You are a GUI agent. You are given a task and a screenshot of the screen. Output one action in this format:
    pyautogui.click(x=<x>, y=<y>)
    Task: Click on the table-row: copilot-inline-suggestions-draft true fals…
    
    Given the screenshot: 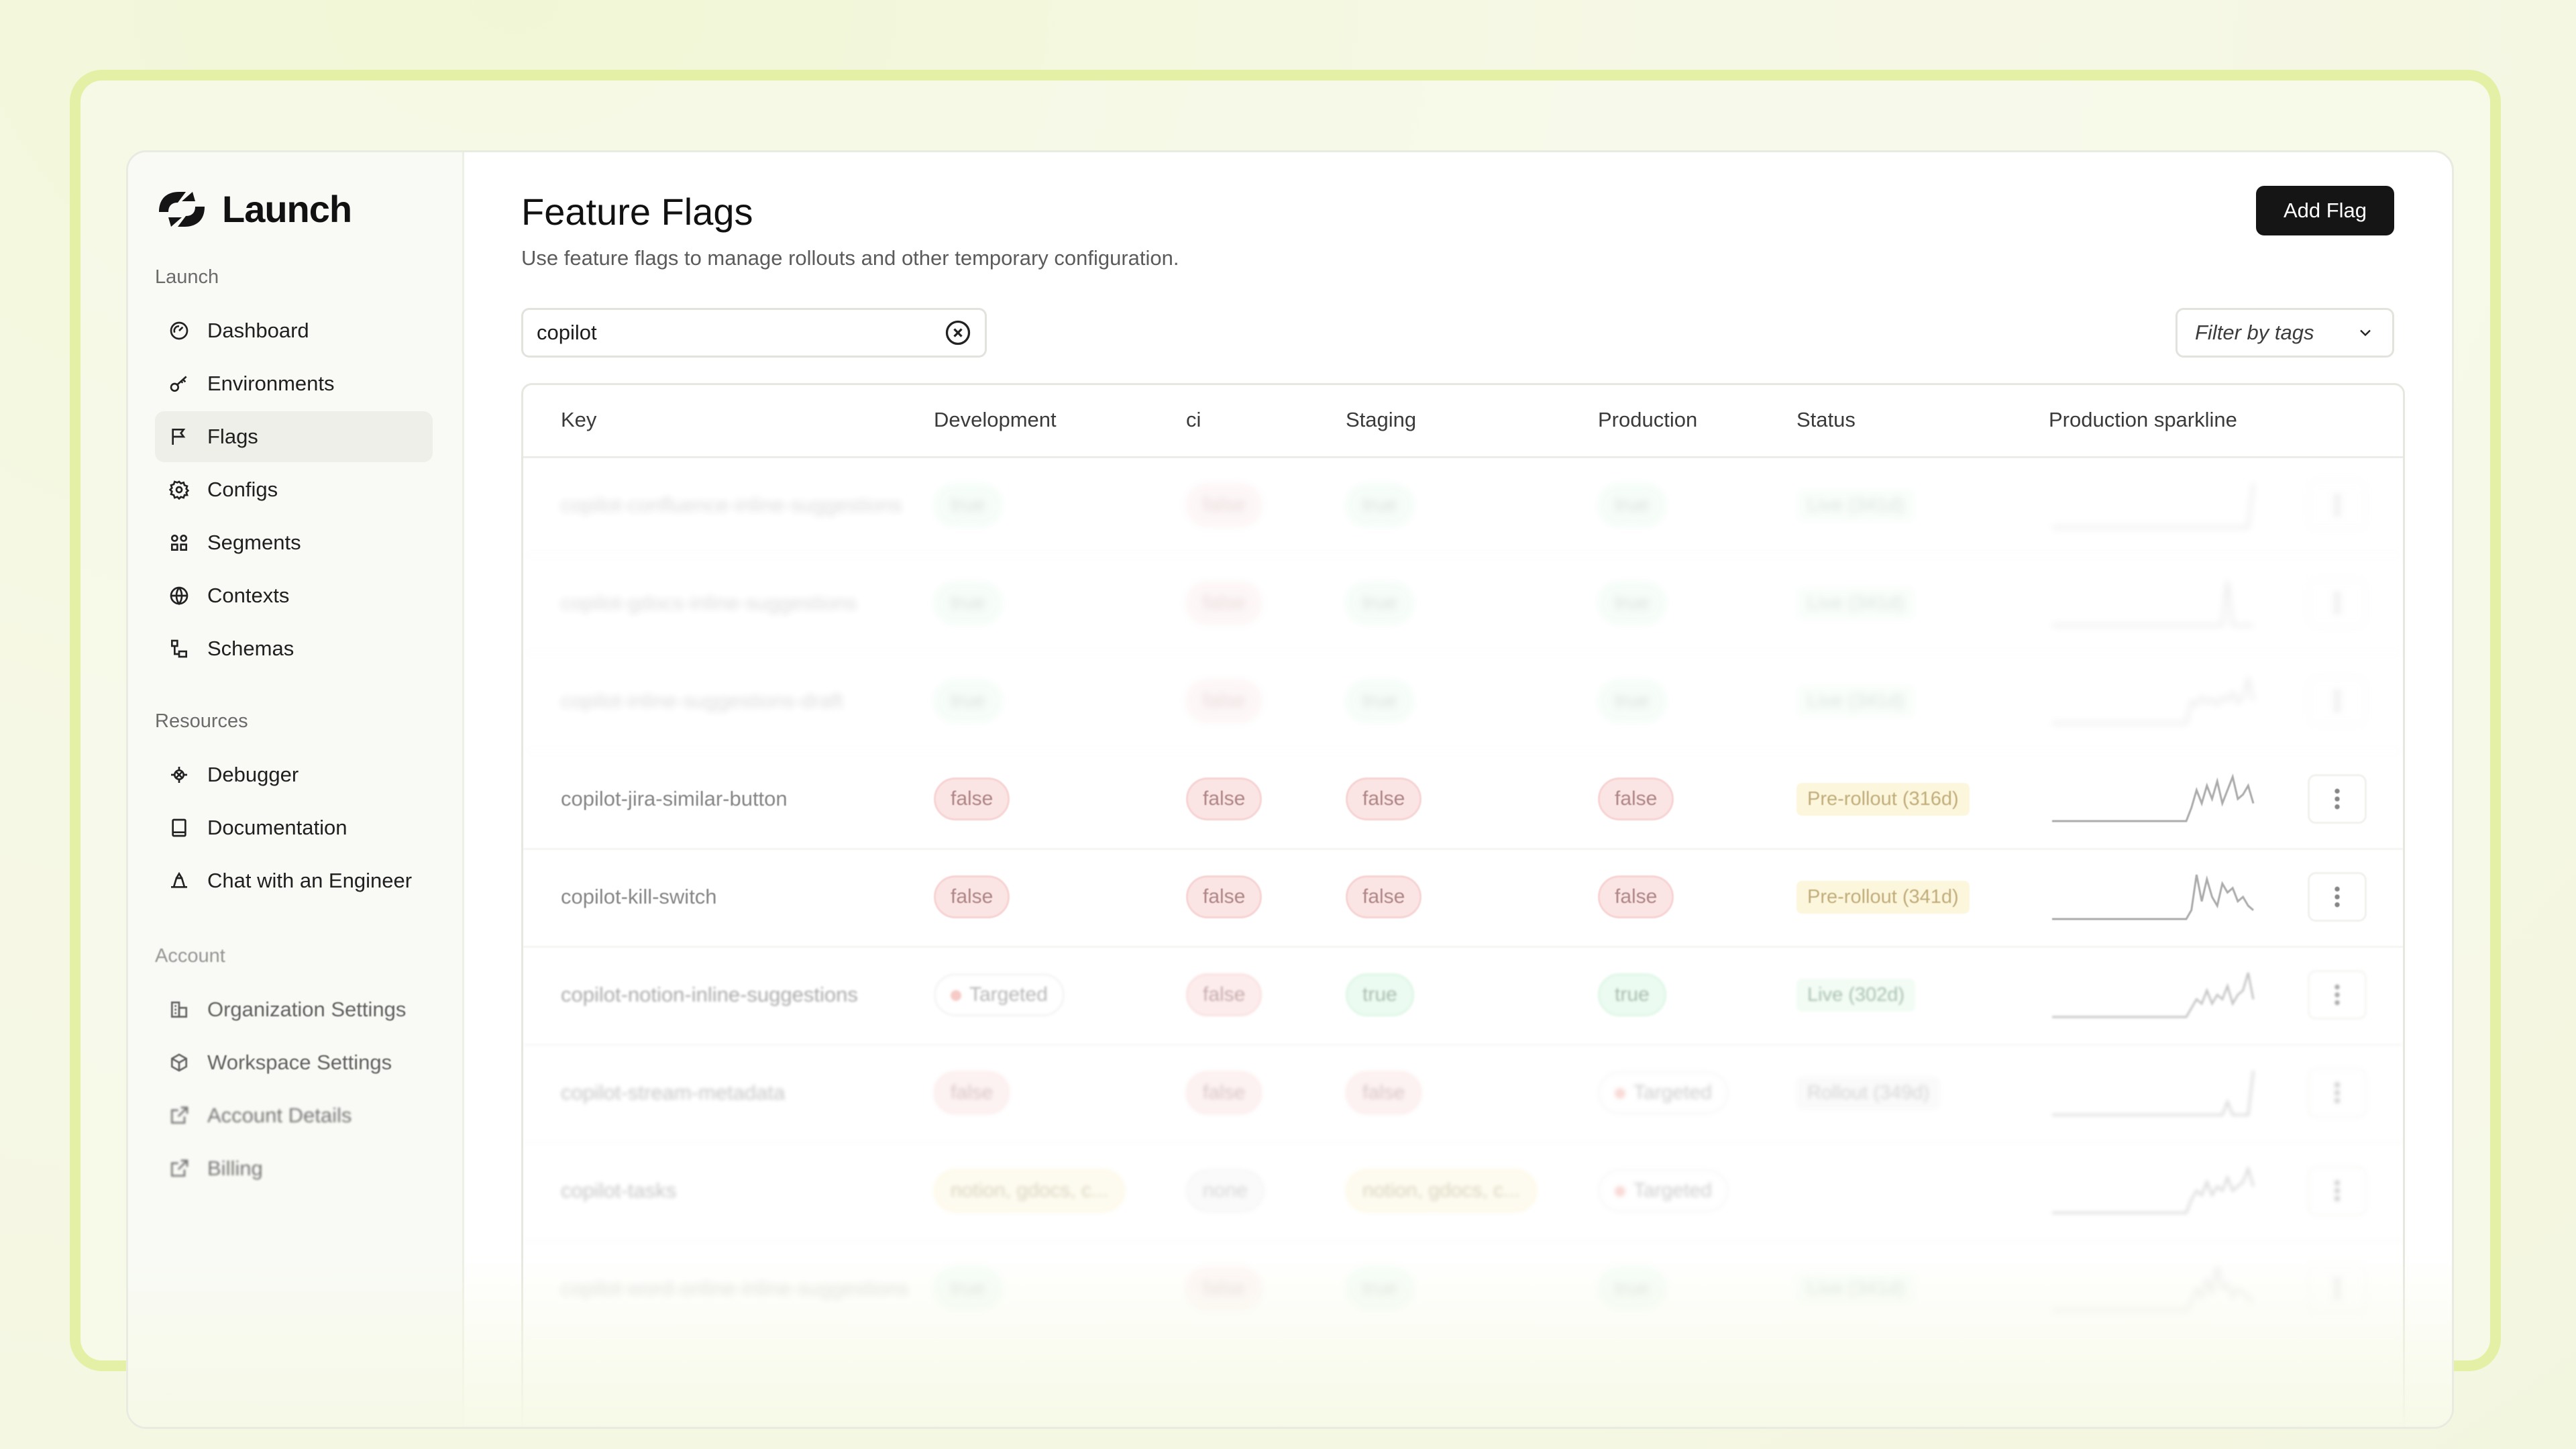 What is the action you would take?
    pyautogui.click(x=1463, y=702)
    